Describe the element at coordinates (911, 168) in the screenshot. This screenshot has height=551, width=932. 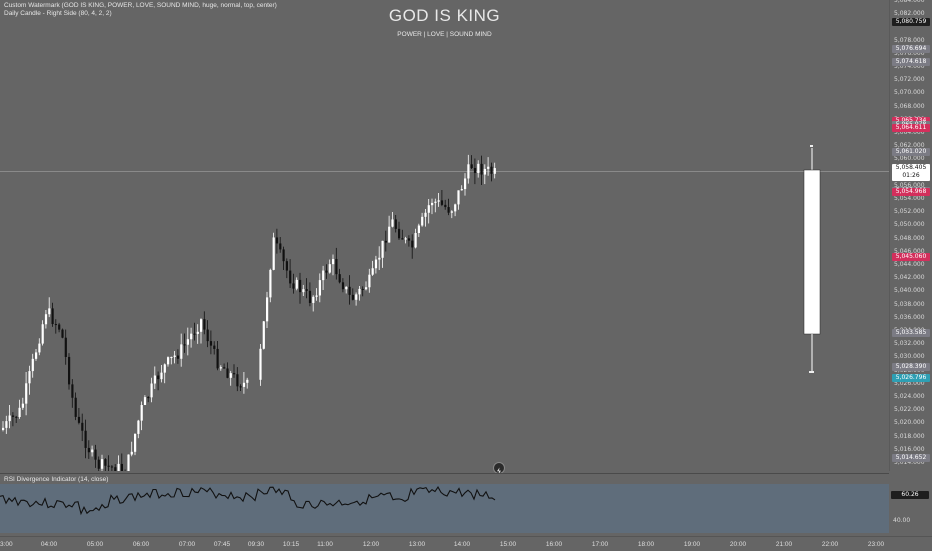
I see `current-price-value: 5,058.405` at that location.